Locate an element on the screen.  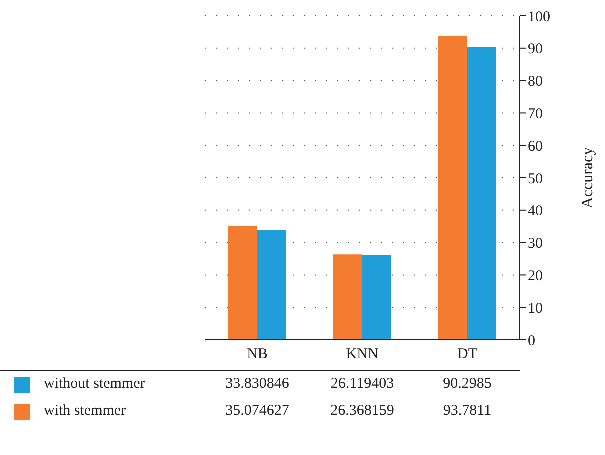
x-tick-label: DT is located at coordinates (468, 354).